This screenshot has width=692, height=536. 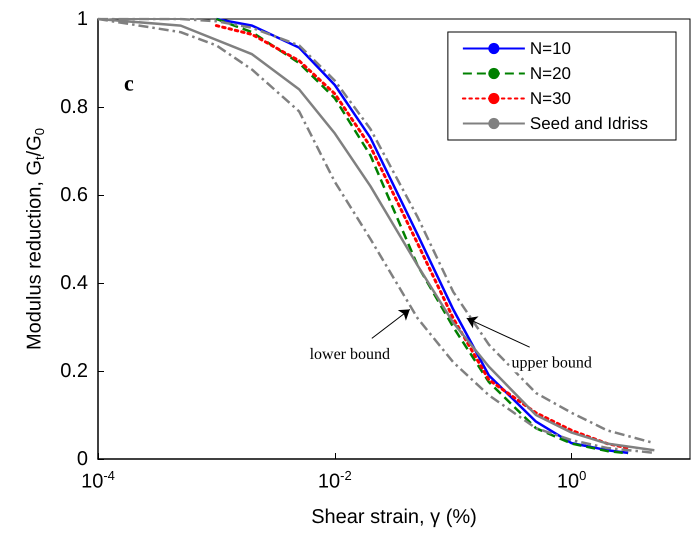 What do you see at coordinates (74, 107) in the screenshot?
I see `y-tick-label: 0.8` at bounding box center [74, 107].